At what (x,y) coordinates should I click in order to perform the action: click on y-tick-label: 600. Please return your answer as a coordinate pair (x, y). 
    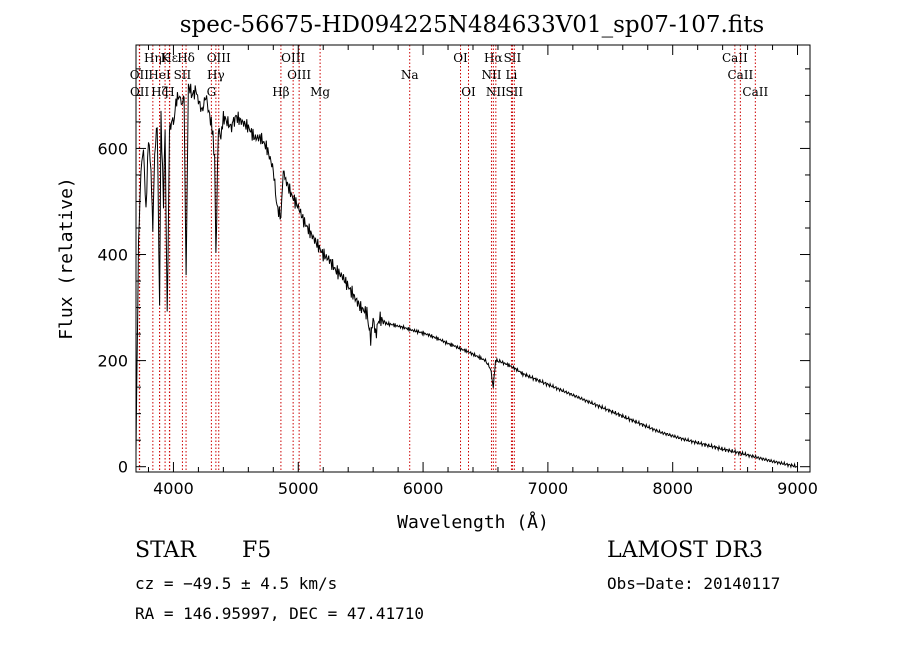
    Looking at the image, I should click on (112, 148).